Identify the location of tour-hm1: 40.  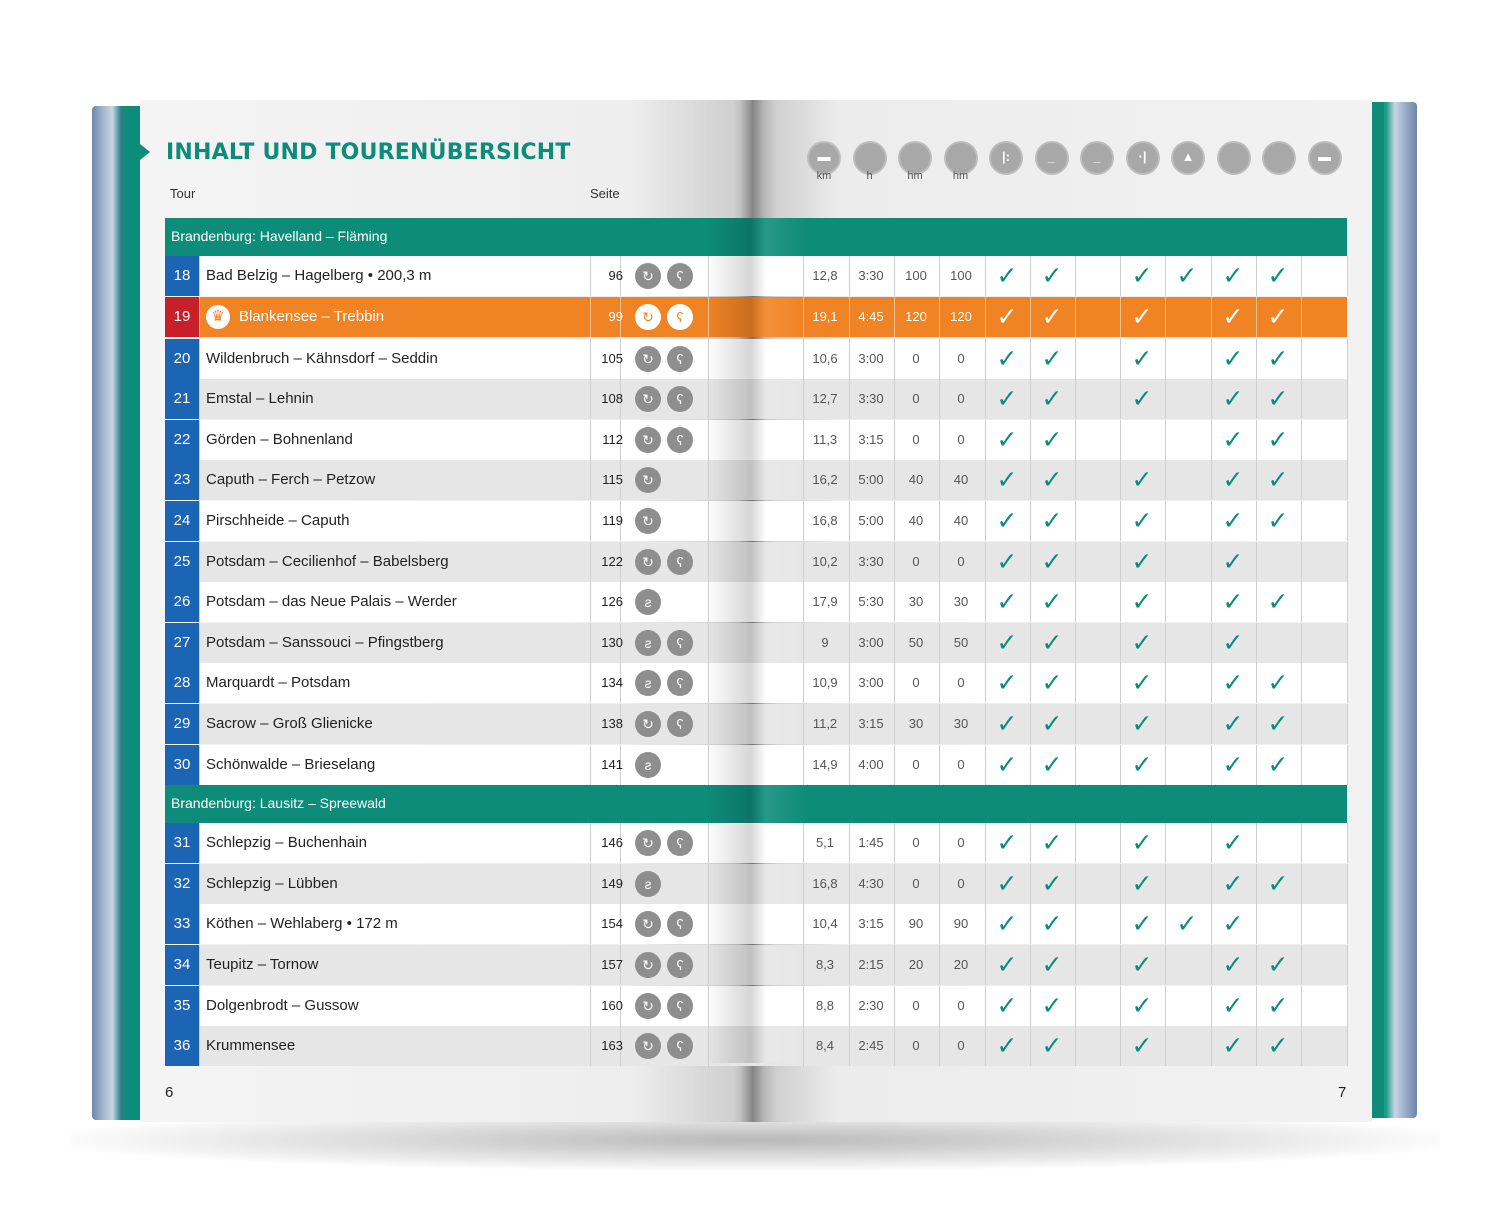
(916, 520).